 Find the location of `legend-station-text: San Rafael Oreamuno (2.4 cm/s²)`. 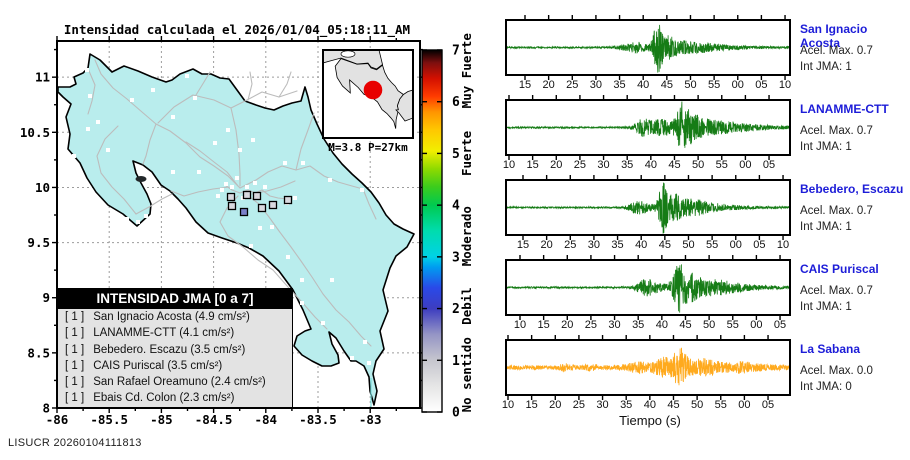

legend-station-text: San Rafael Oreamuno (2.4 cm/s²) is located at coordinates (179, 382).